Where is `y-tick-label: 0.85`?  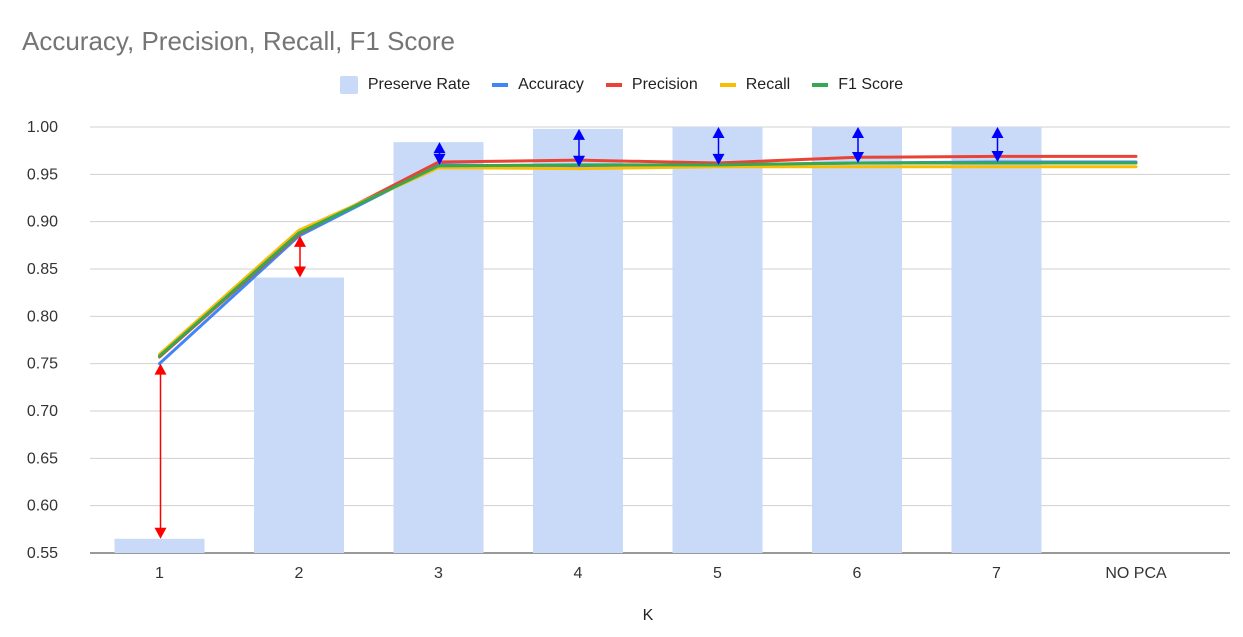
y-tick-label: 0.85 is located at coordinates (42, 269).